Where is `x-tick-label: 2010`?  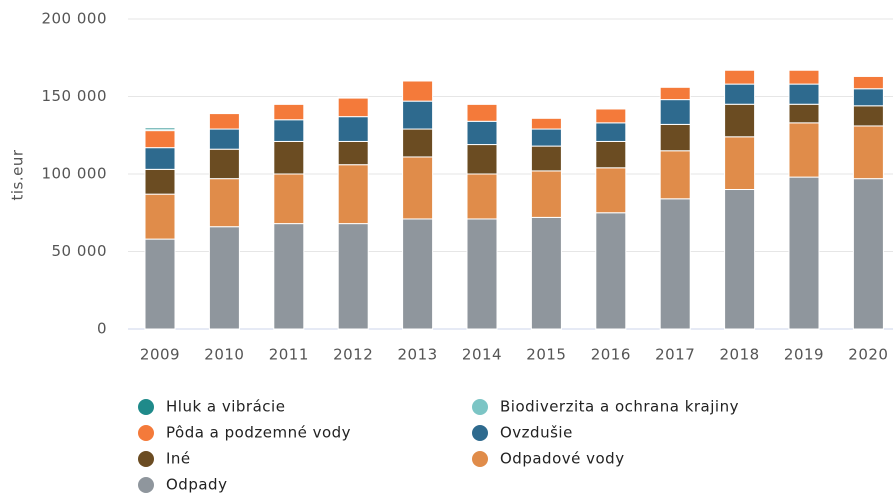 x-tick-label: 2010 is located at coordinates (224, 355).